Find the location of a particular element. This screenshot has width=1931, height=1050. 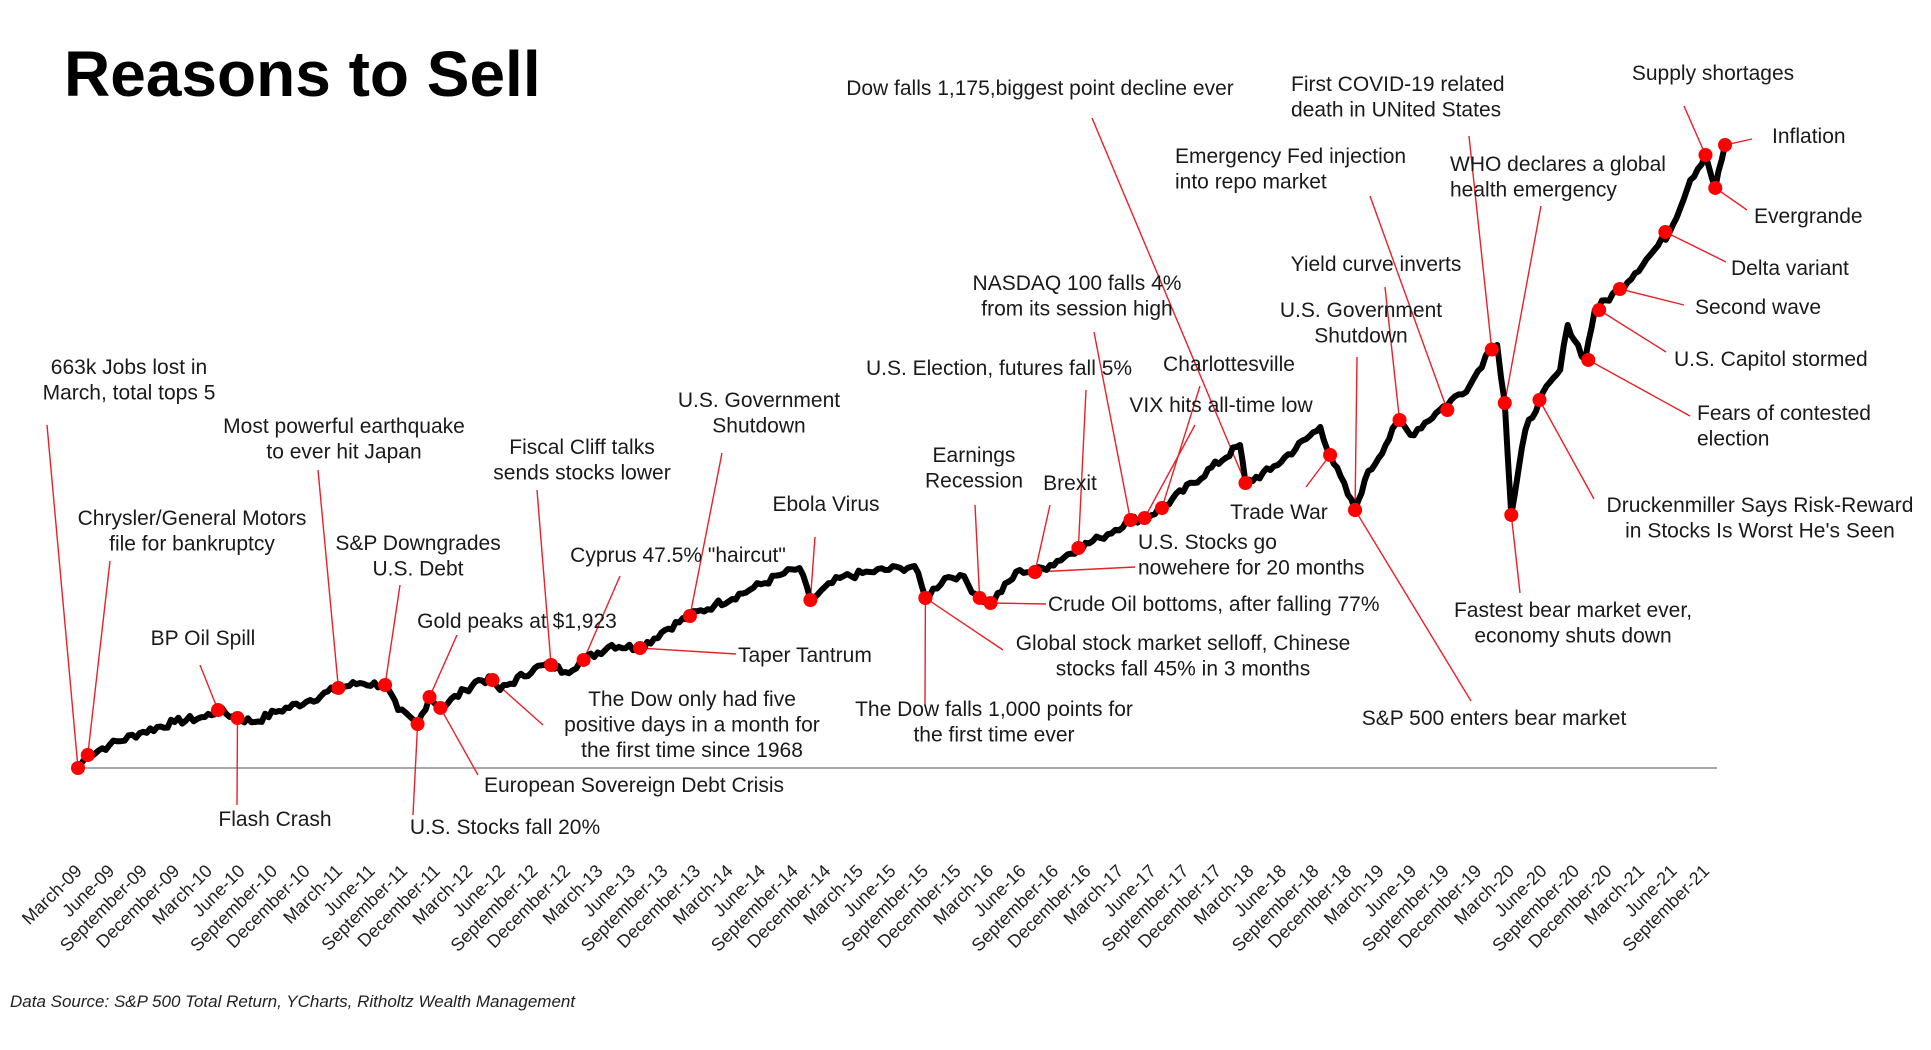

annotation-label: Crude Oil bottoms, after falling 77% is located at coordinates (1214, 604).